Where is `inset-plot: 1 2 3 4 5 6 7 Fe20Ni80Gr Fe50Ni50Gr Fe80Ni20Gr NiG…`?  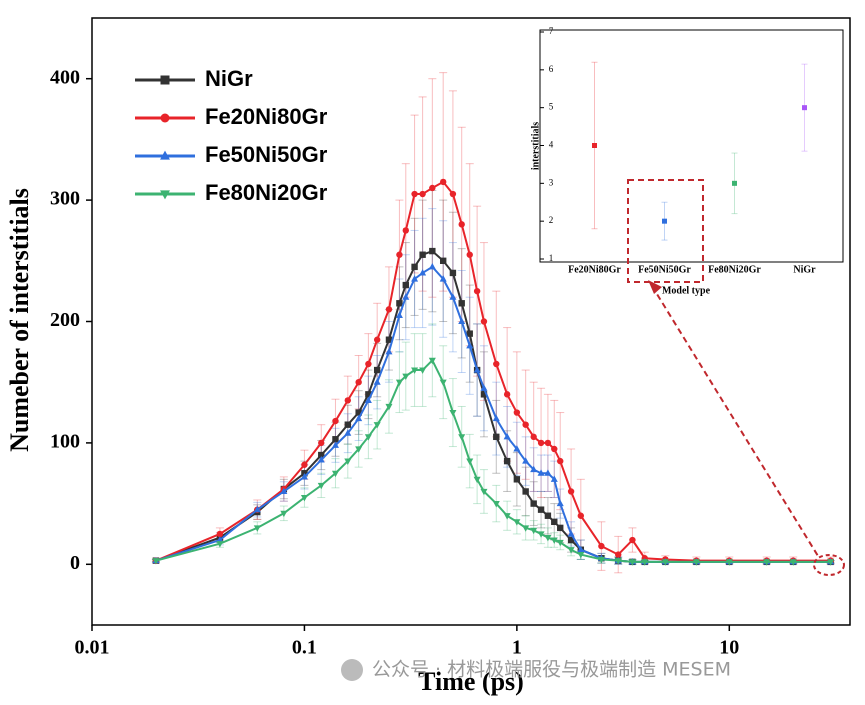 inset-plot: 1 2 3 4 5 6 7 Fe20Ni80Gr Fe50Ni50Gr Fe80Ni20Gr NiG… is located at coordinates (678, 150).